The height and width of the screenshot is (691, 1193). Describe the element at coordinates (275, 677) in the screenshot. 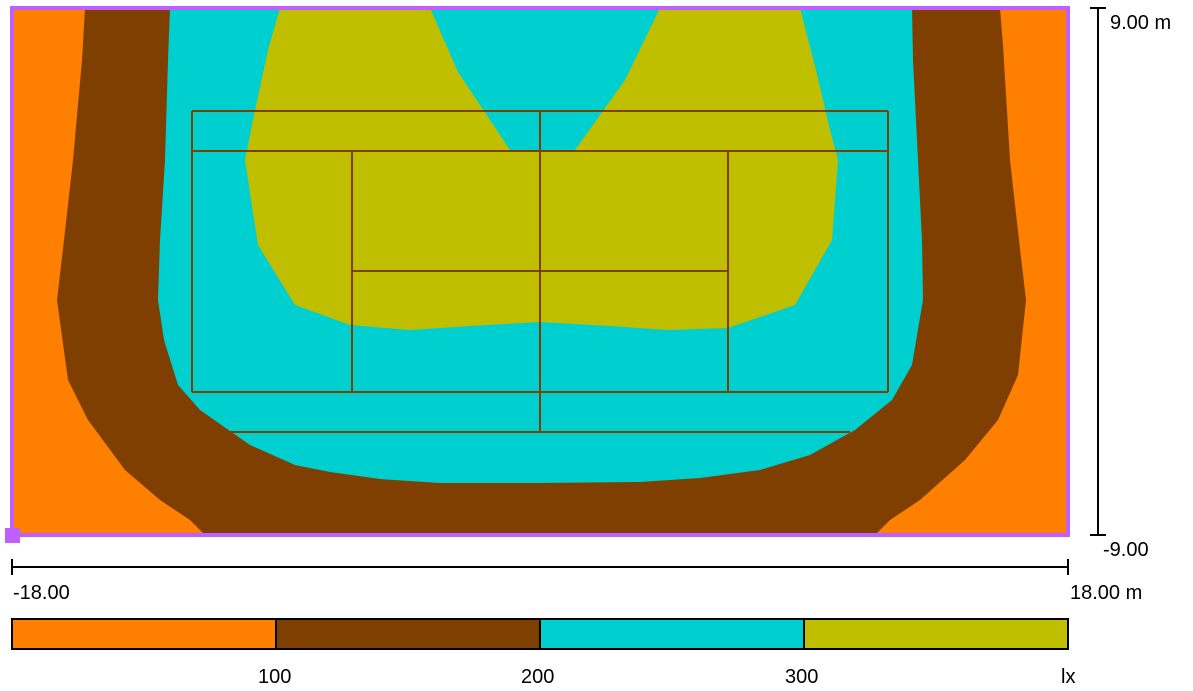

I see `legend-tick-label: 100` at that location.